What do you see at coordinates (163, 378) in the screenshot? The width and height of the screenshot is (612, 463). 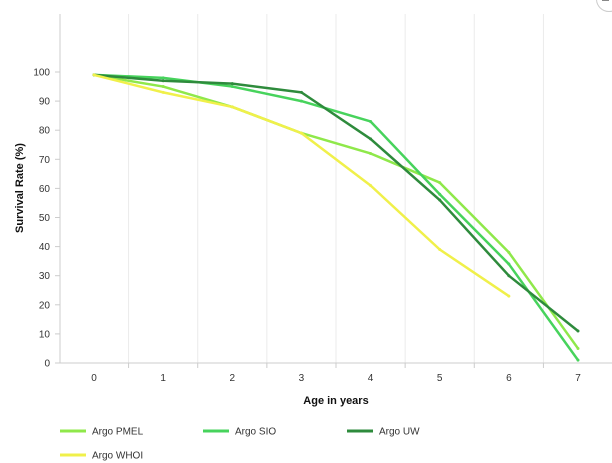 I see `x-tick-label: 1` at bounding box center [163, 378].